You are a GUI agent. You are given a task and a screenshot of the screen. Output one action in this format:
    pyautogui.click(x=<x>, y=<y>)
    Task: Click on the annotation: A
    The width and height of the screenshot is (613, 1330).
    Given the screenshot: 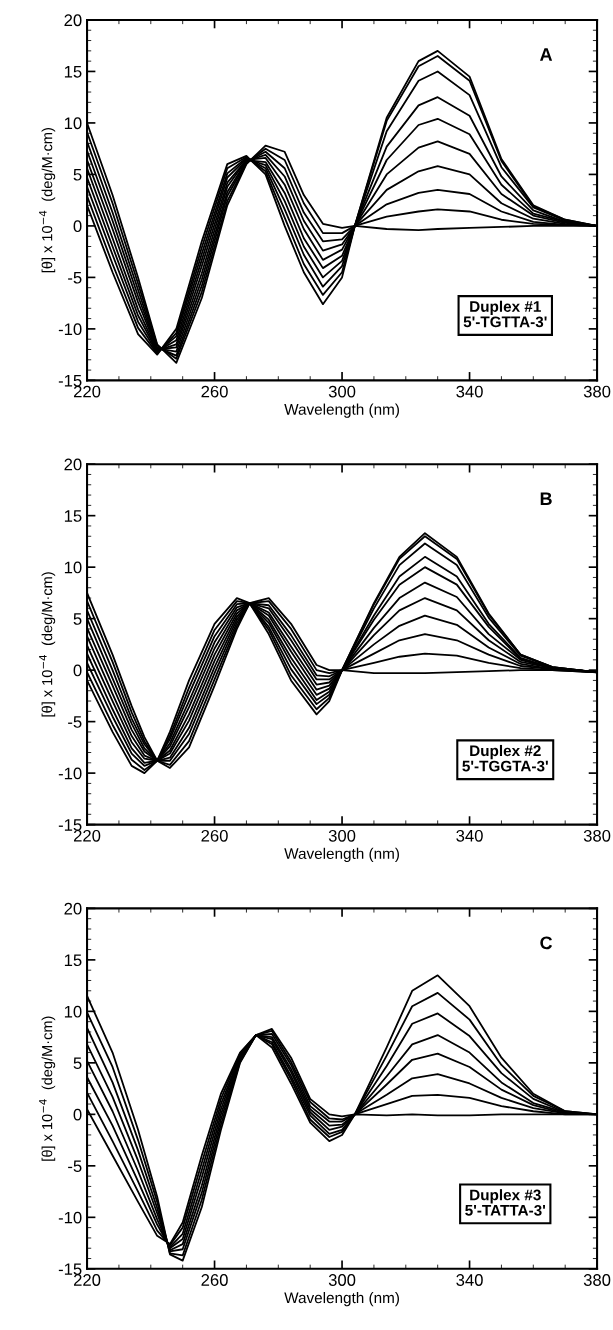 What is the action you would take?
    pyautogui.click(x=546, y=54)
    